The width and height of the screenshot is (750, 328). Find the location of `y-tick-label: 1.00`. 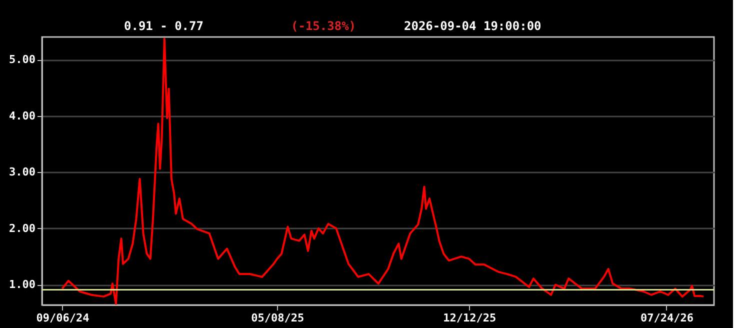

y-tick-label: 1.00 is located at coordinates (22, 285).